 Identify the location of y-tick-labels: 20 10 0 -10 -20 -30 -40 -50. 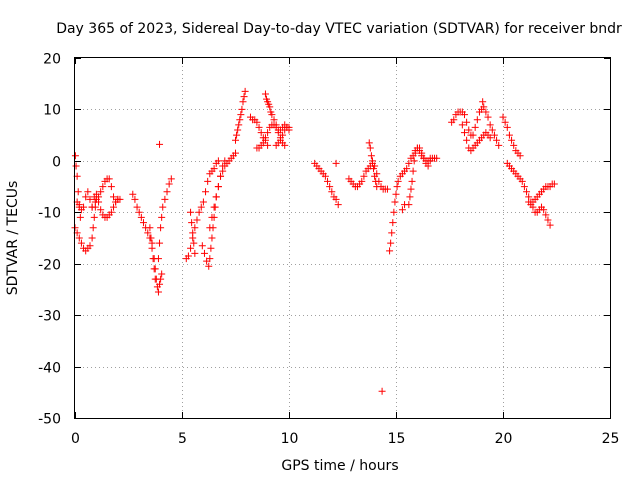
(49, 240).